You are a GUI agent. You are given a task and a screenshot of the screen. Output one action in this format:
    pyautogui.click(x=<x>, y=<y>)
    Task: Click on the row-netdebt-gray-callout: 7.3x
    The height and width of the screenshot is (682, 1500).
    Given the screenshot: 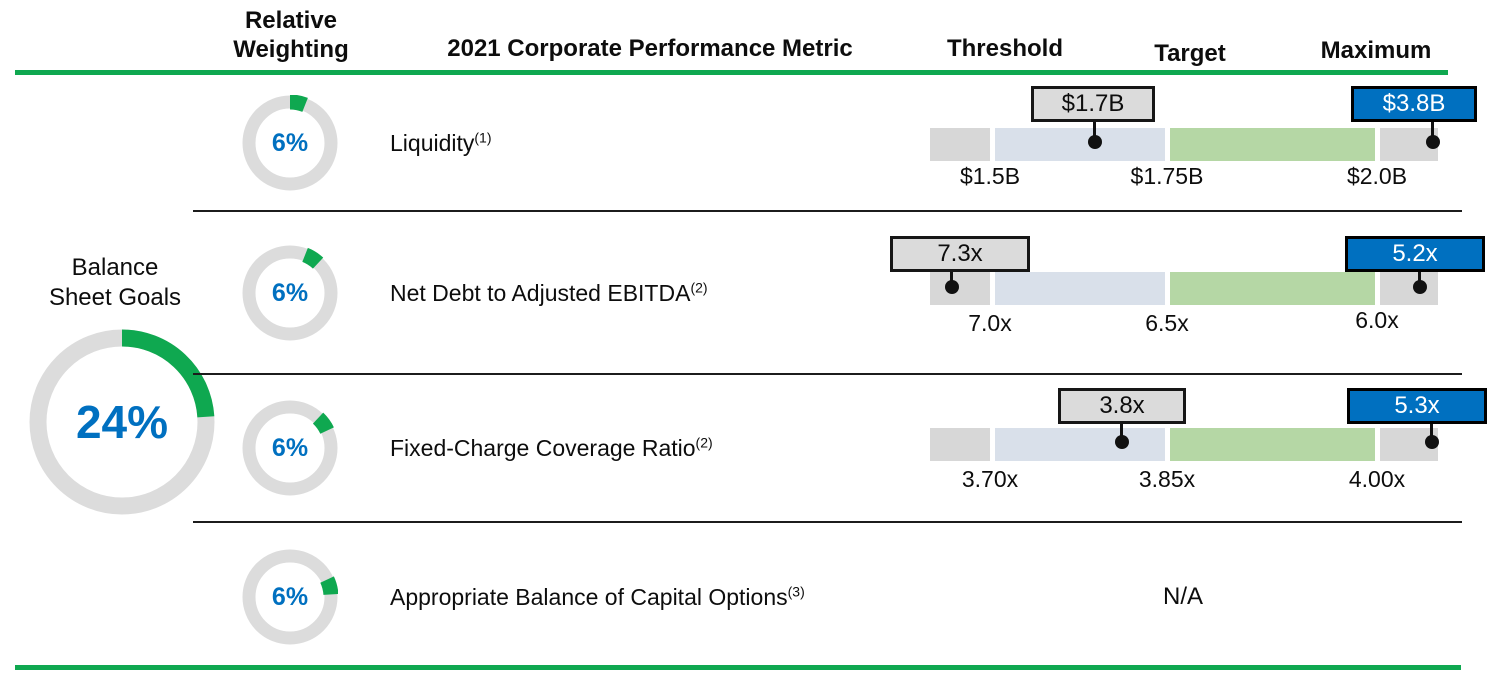 What is the action you would take?
    pyautogui.click(x=960, y=254)
    